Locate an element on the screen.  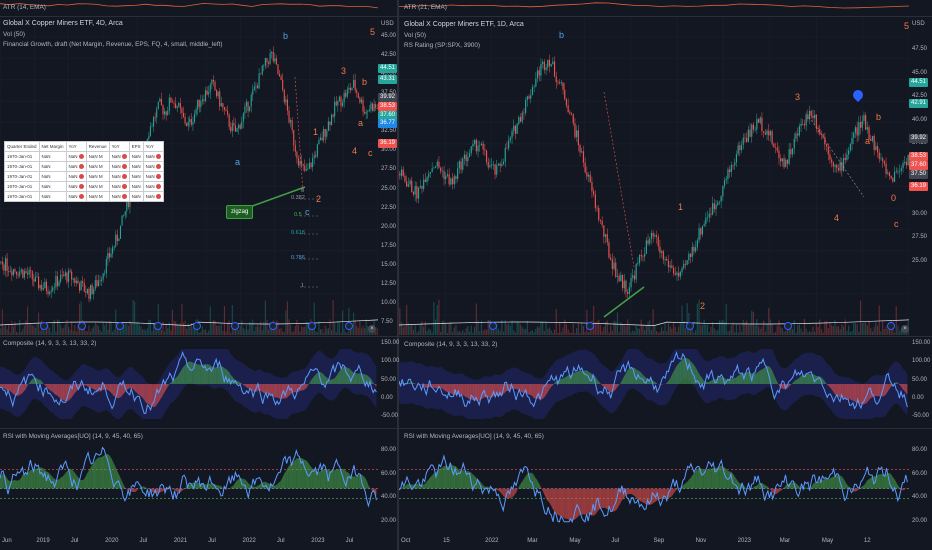
price-tag: 42.91 is located at coordinates (919, 103).